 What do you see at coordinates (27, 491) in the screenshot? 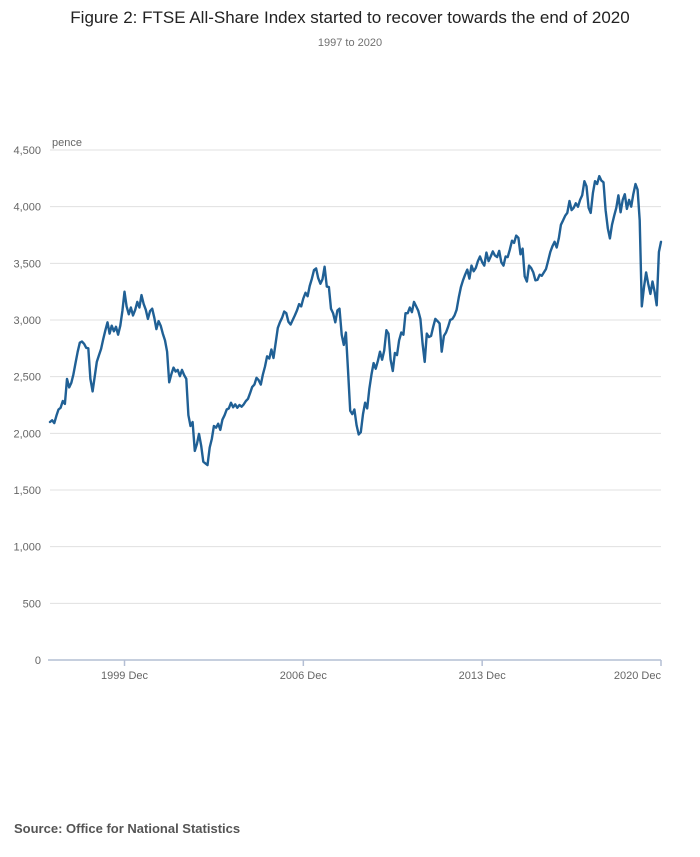
I see `y-axis-tick-label: 1,500` at bounding box center [27, 491].